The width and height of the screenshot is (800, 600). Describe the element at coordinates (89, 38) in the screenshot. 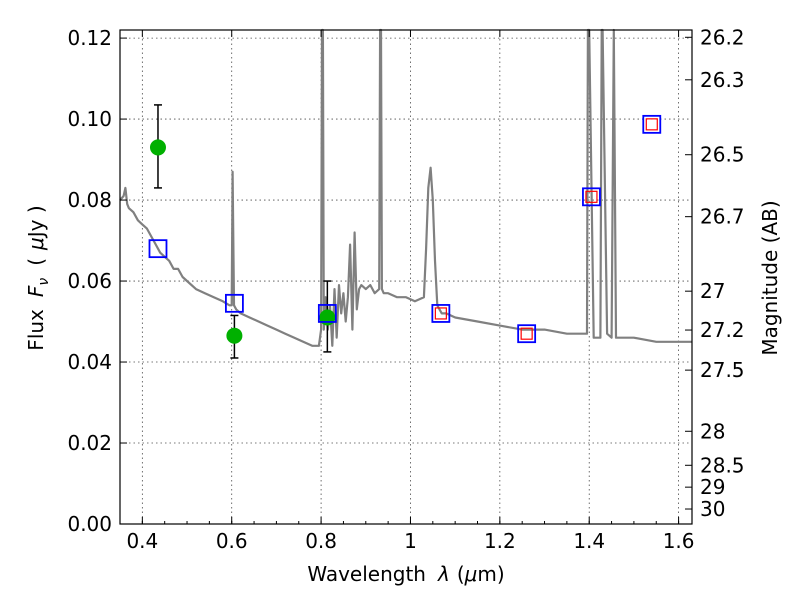

I see `y-tick-label: 0.12` at that location.